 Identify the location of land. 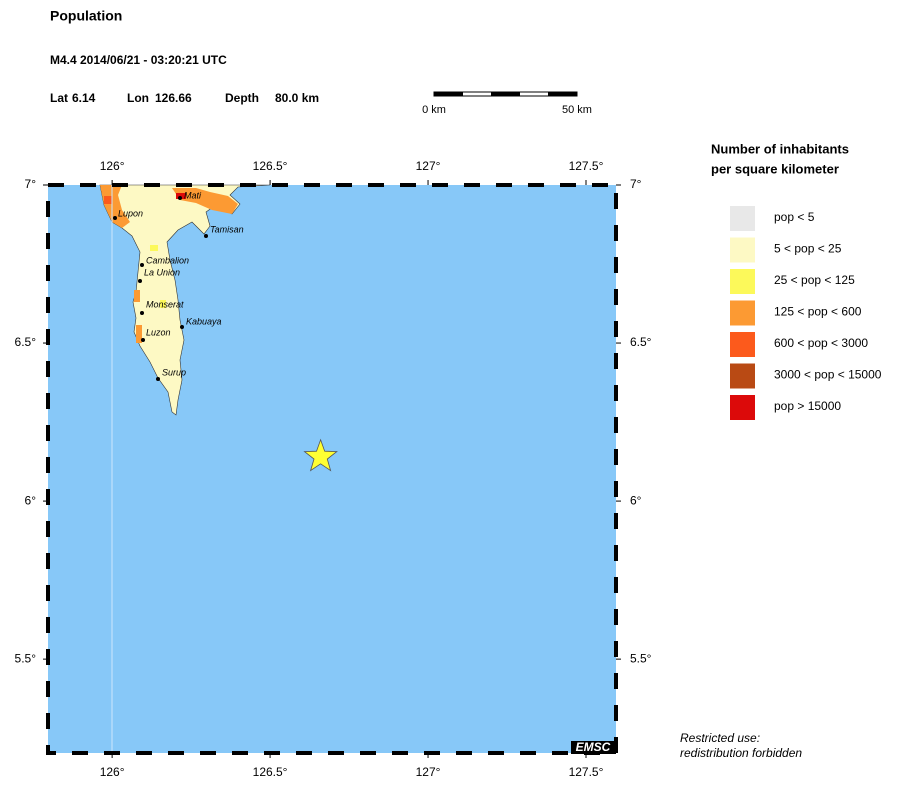
(185, 300).